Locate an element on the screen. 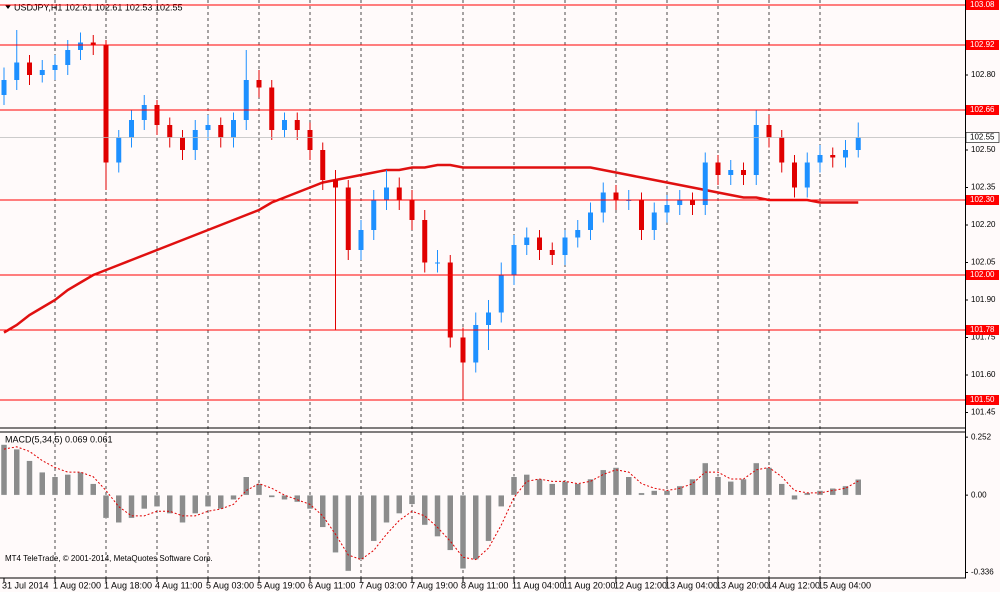 This screenshot has height=592, width=1000. y-tick-label: 0.00 is located at coordinates (979, 494).